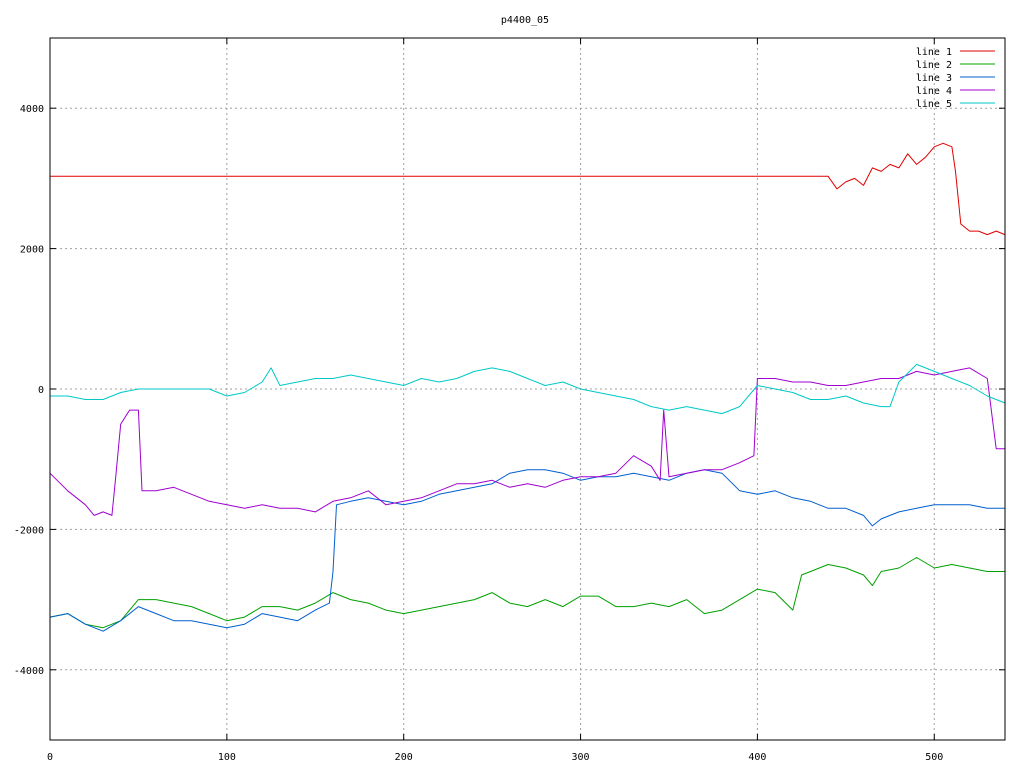  What do you see at coordinates (525, 20) in the screenshot?
I see `chart-title: p4400_05` at bounding box center [525, 20].